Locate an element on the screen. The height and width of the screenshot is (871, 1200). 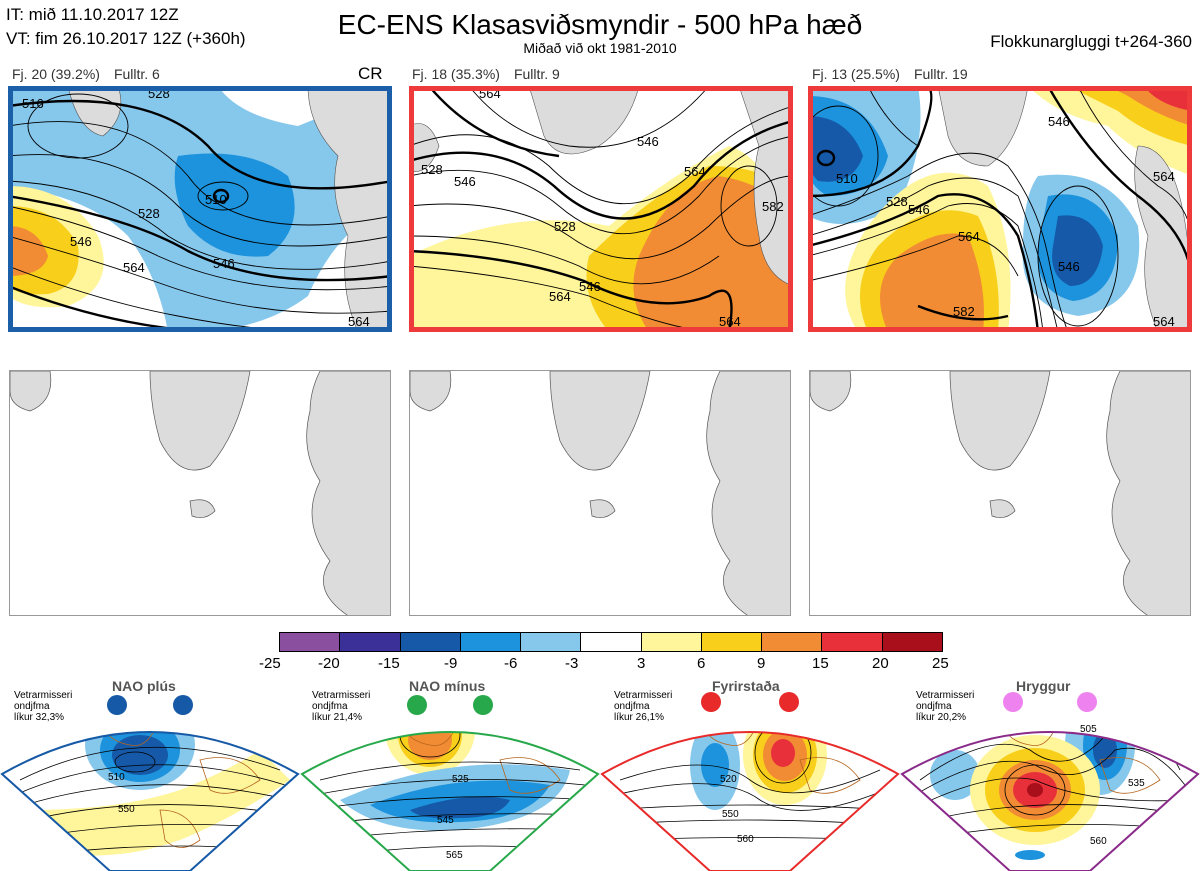
colorbar-tick: -9 is located at coordinates (451, 663).